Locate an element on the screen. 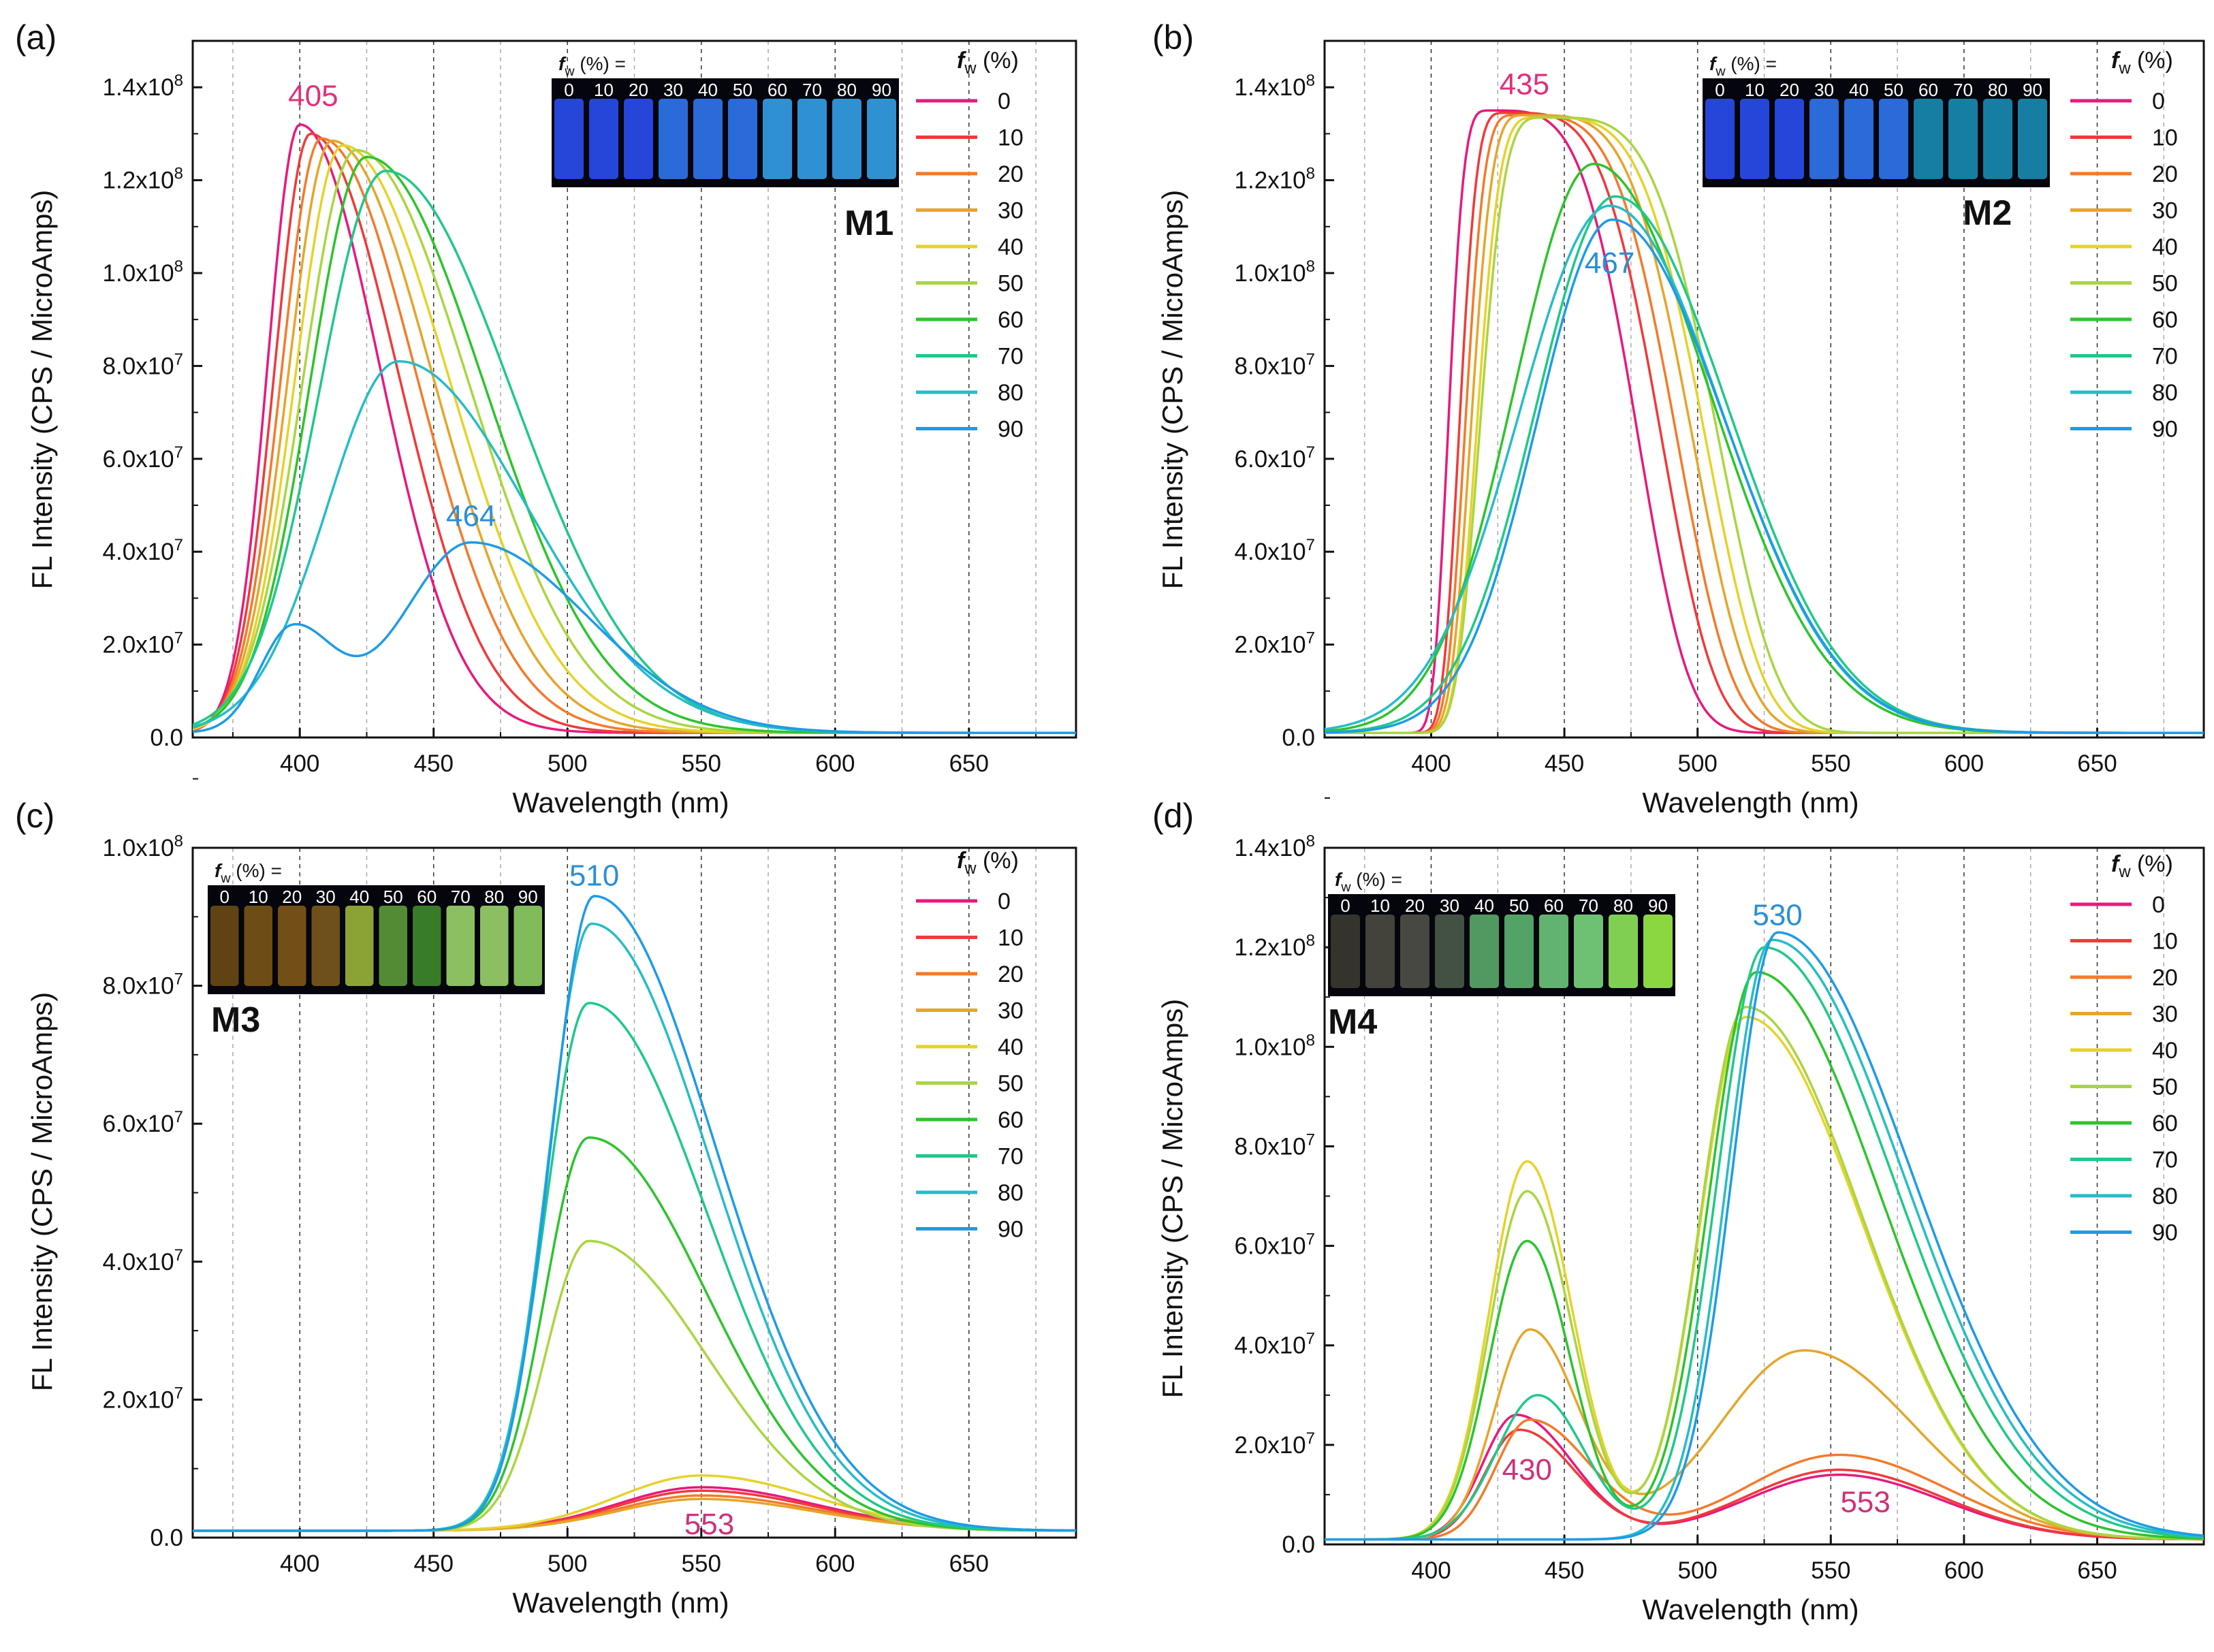  peak-label: 530 is located at coordinates (1777, 915).